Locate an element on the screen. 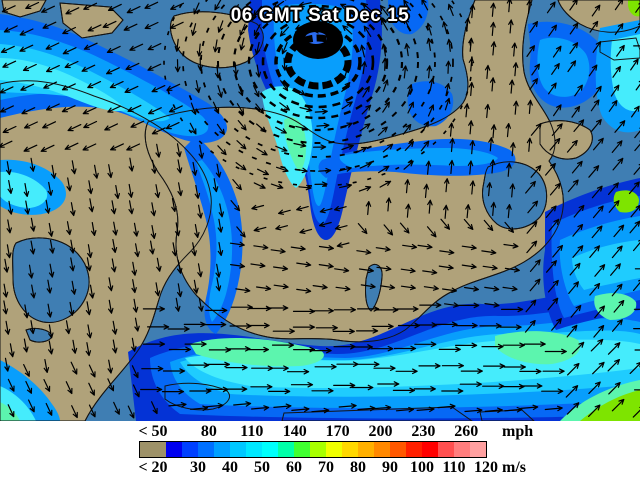  ms-tick-label: 50 is located at coordinates (262, 467).